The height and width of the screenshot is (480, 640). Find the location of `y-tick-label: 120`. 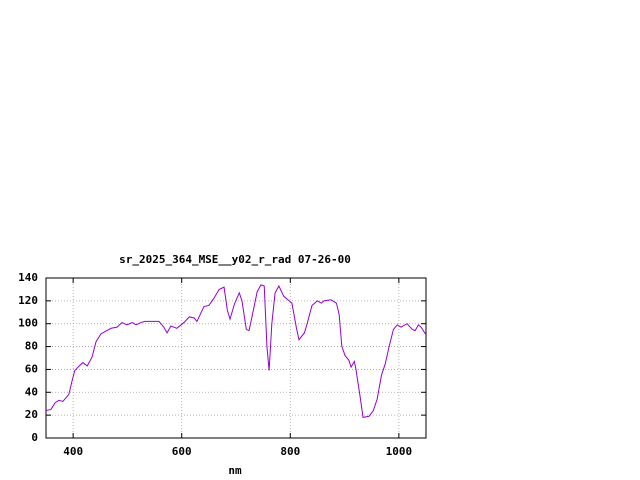

y-tick-label: 120 is located at coordinates (28, 300).